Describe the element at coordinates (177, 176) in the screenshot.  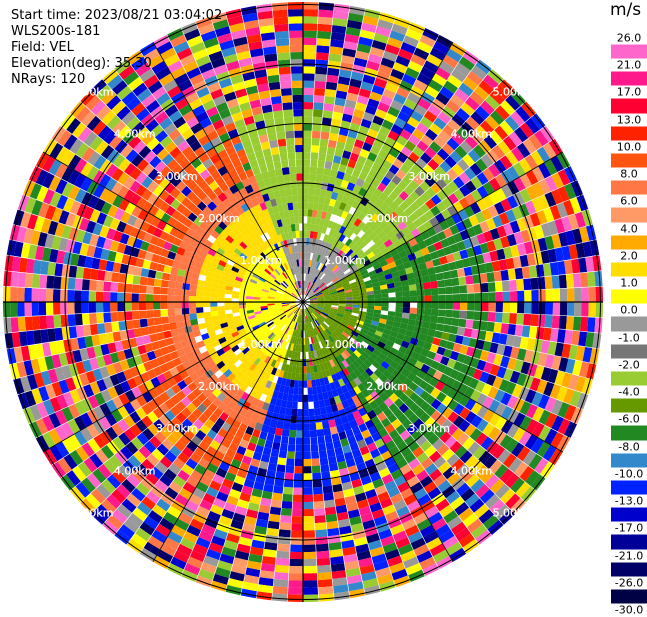
I see `range-ring-label: 3.00km` at that location.